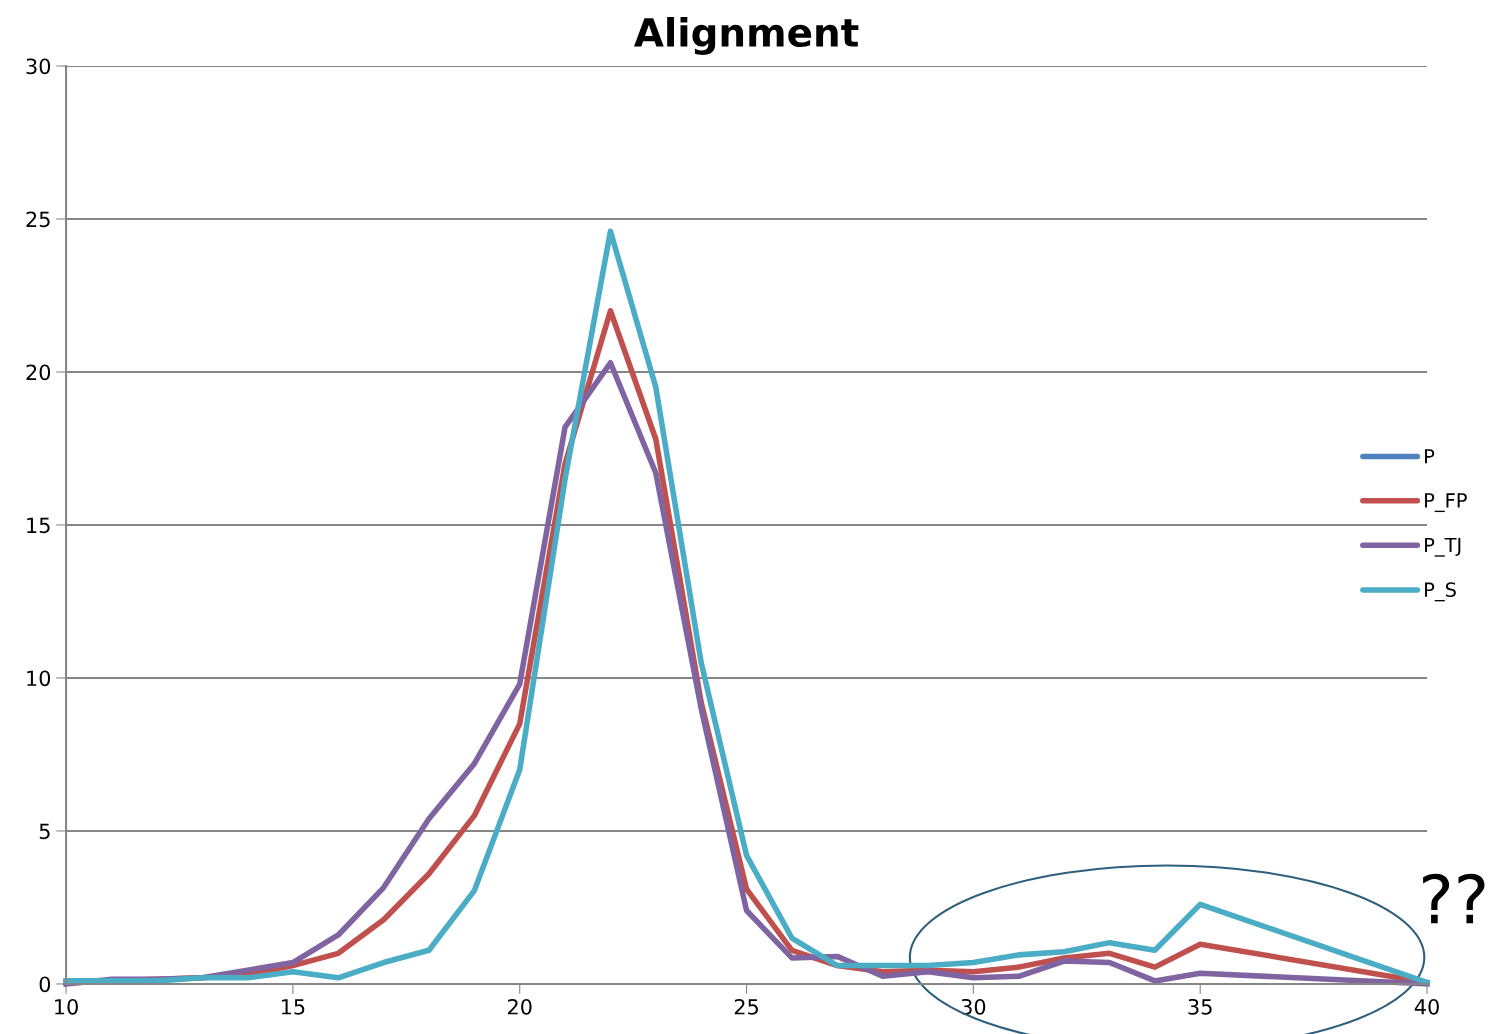 The height and width of the screenshot is (1034, 1491). I want to click on x-tick-label: 35, so click(1200, 1006).